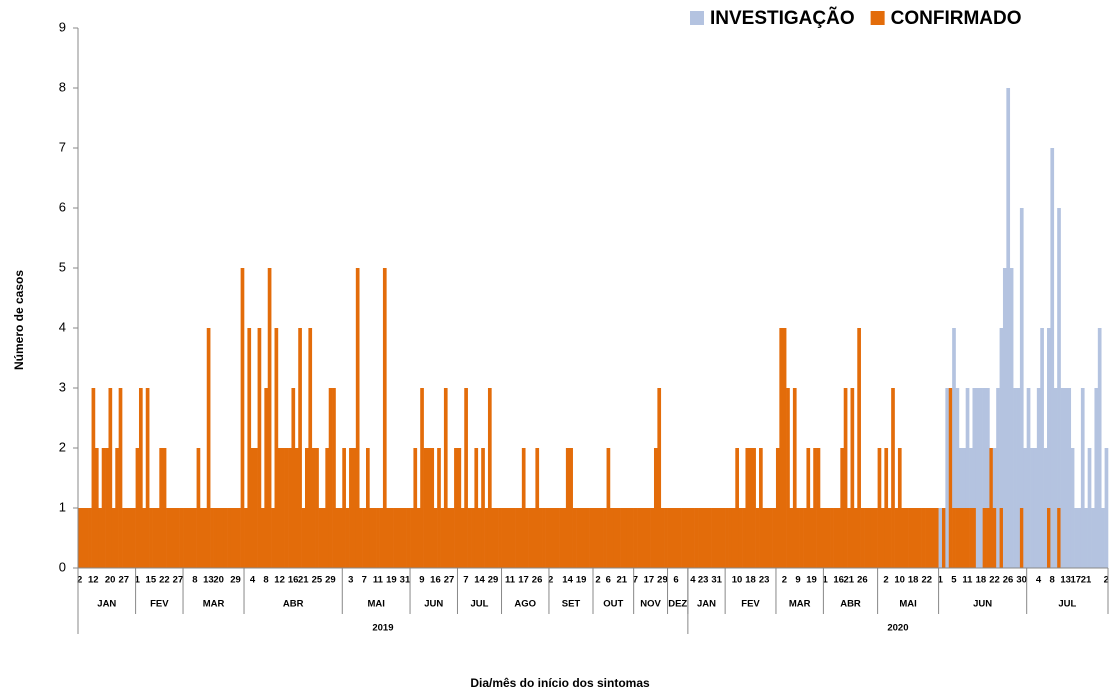 The width and height of the screenshot is (1110, 693). I want to click on x-day-label: 14, so click(479, 580).